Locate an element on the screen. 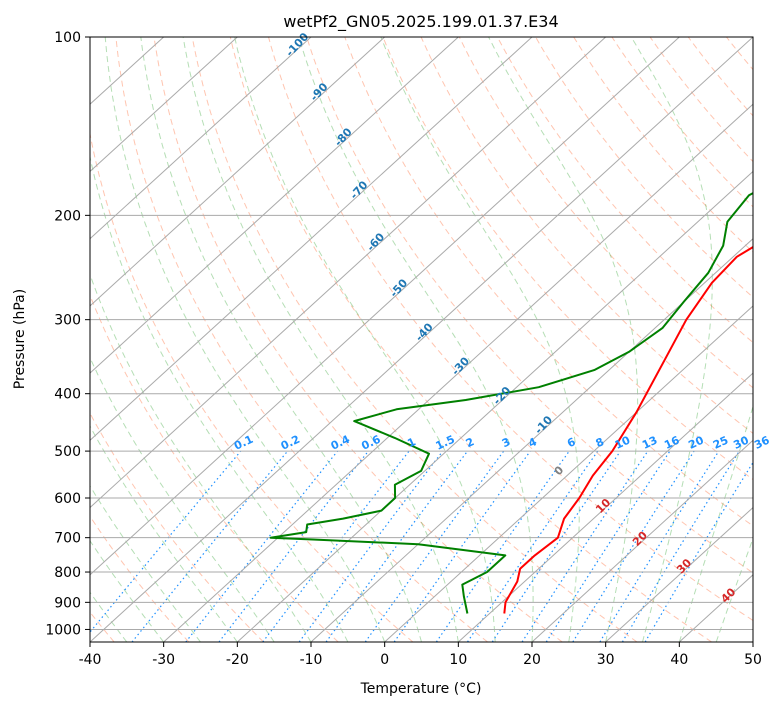  y-axis-ticks: 100 200 300 400 500 600 700 800 900 1000 is located at coordinates (67, 334).